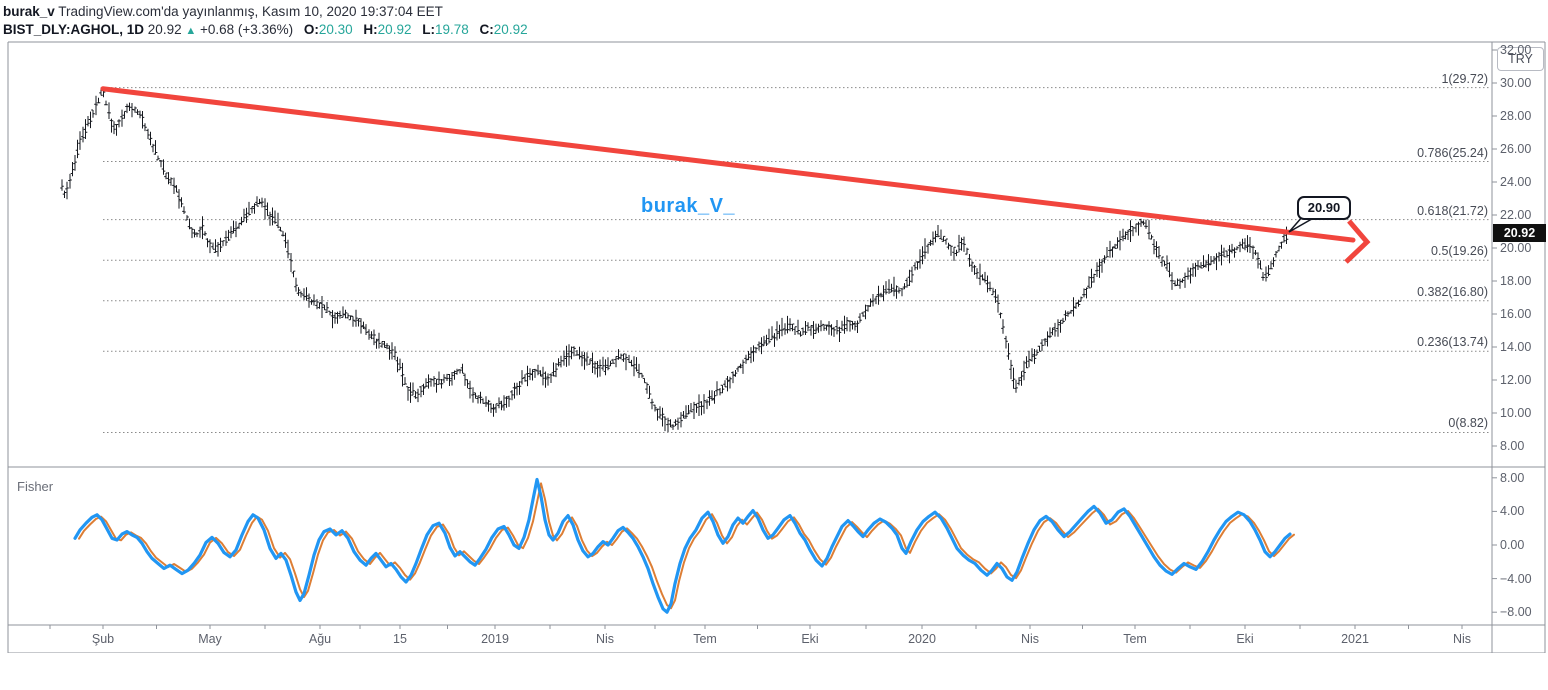  I want to click on indicator-tick-label: 8.00, so click(1512, 477).